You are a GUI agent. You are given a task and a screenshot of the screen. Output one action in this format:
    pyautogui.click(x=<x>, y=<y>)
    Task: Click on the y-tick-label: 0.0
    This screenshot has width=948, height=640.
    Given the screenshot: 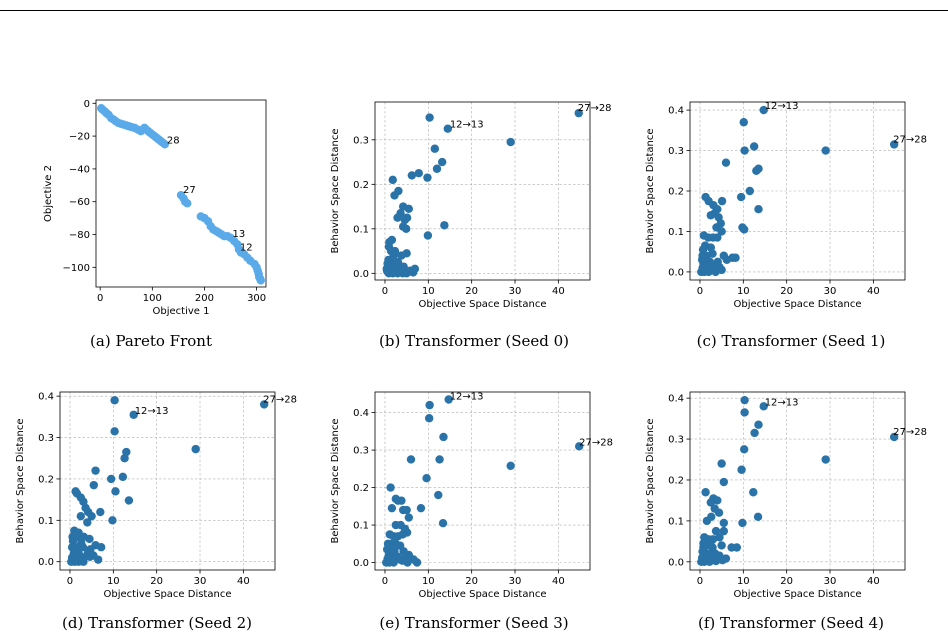 What is the action you would take?
    pyautogui.click(x=361, y=563)
    